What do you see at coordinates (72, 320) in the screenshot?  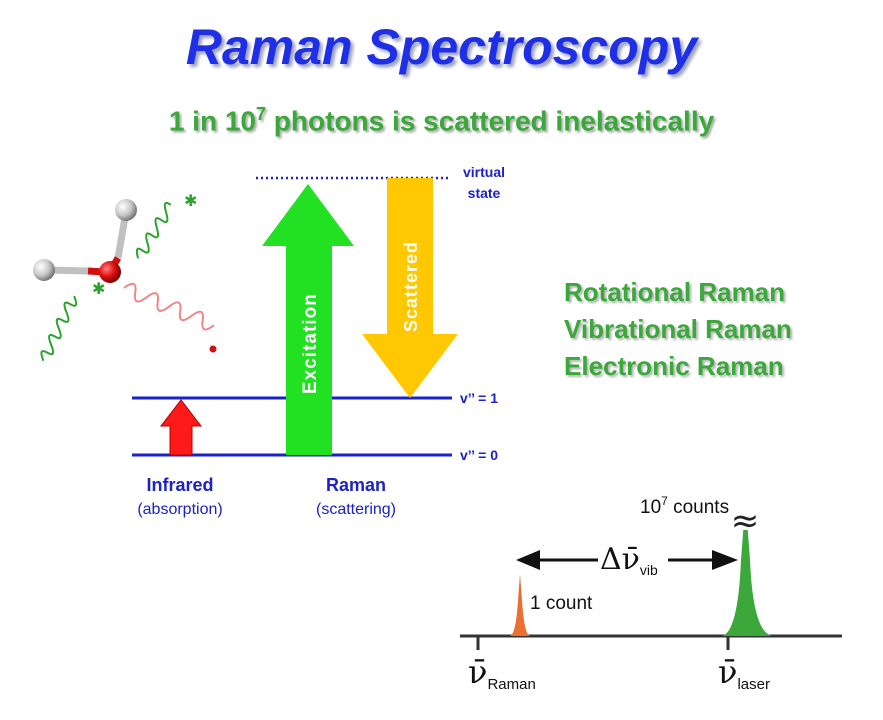 I see `incoming-photon-wave: ✱` at bounding box center [72, 320].